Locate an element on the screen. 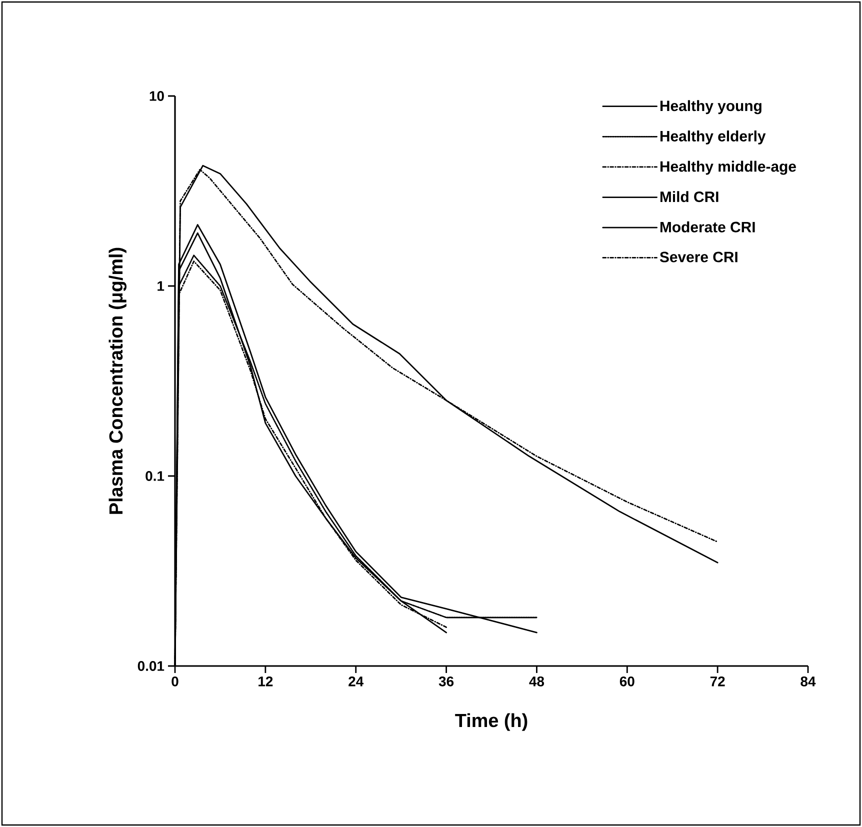  y-axis-title: Plasma Concentration (μg/ml) is located at coordinates (117, 381).